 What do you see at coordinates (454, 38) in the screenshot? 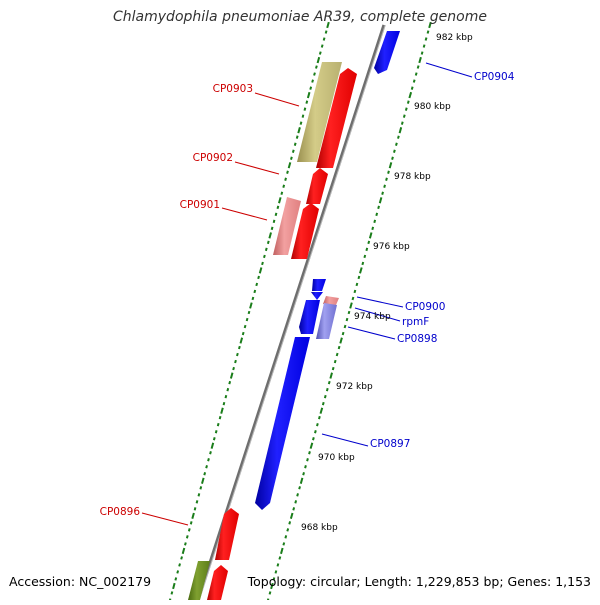
I see `kbp-label-982: 982 kbp` at bounding box center [454, 38].